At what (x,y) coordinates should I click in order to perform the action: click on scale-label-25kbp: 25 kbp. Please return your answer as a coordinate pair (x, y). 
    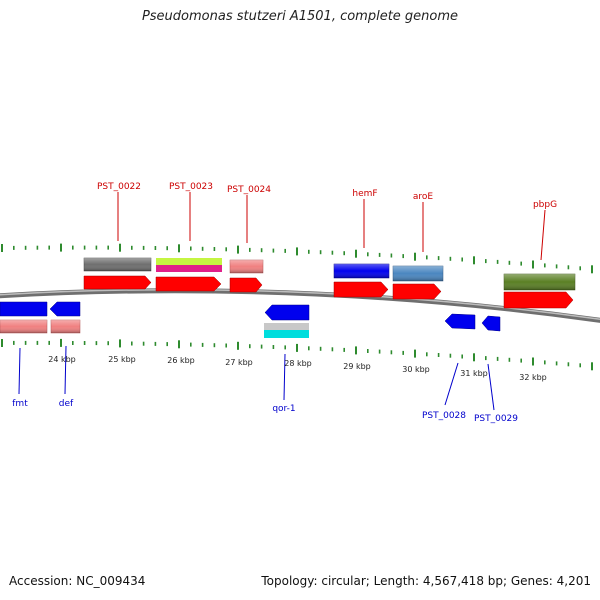
    Looking at the image, I should click on (122, 359).